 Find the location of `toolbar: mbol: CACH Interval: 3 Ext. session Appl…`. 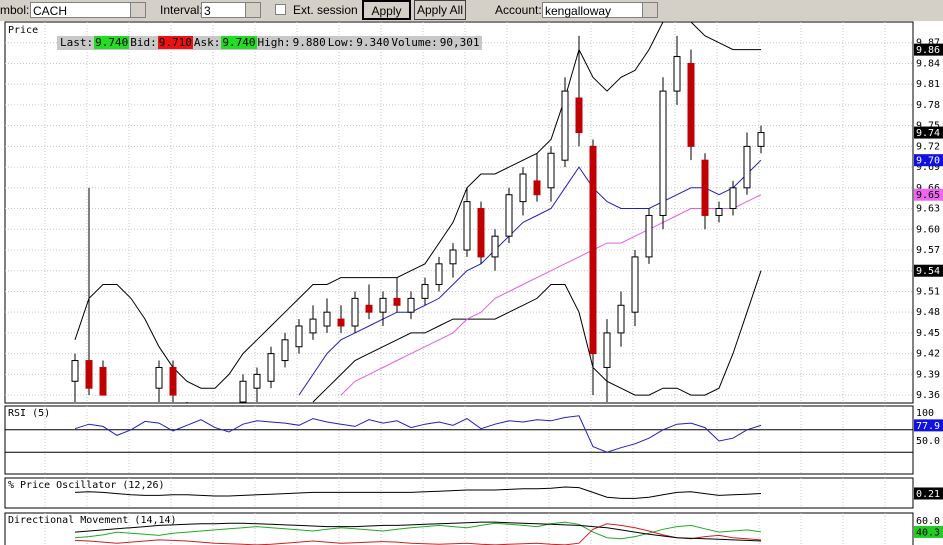

toolbar: mbol: CACH Interval: 3 Ext. session Appl… is located at coordinates (471, 10).